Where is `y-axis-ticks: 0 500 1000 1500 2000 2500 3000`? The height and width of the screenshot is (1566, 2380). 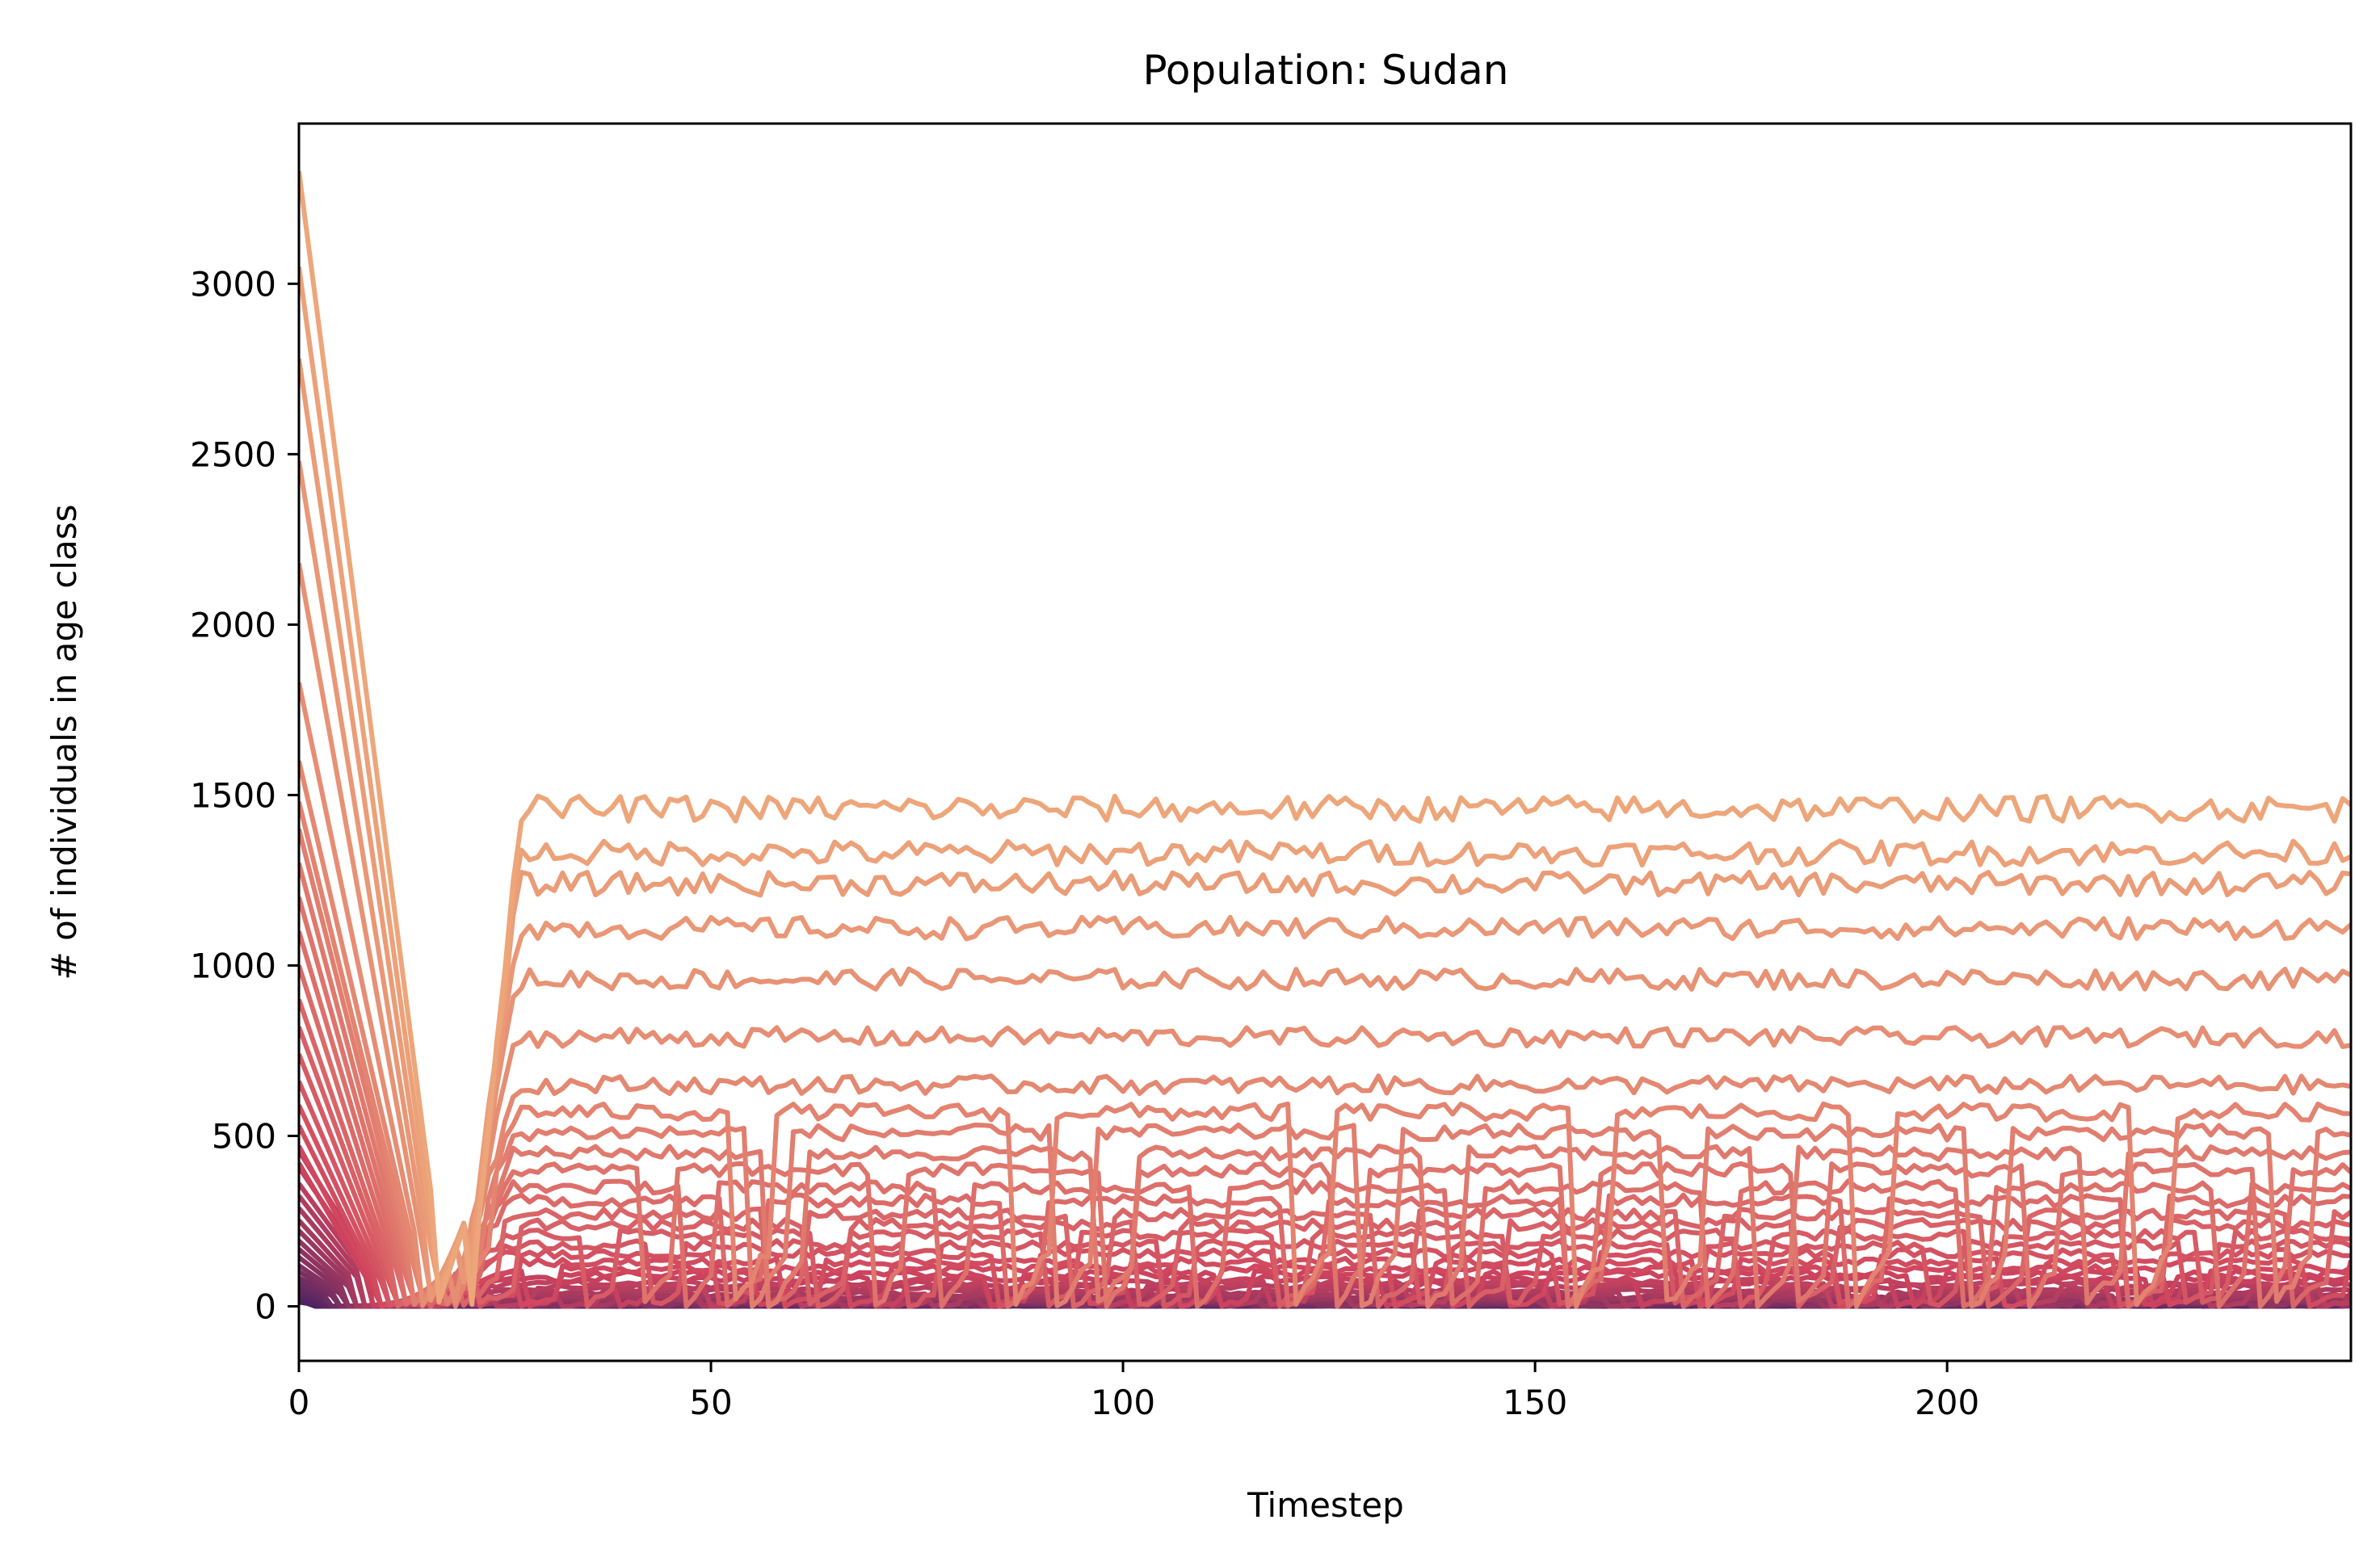 y-axis-ticks: 0 500 1000 1500 2000 2500 3000 is located at coordinates (245, 795).